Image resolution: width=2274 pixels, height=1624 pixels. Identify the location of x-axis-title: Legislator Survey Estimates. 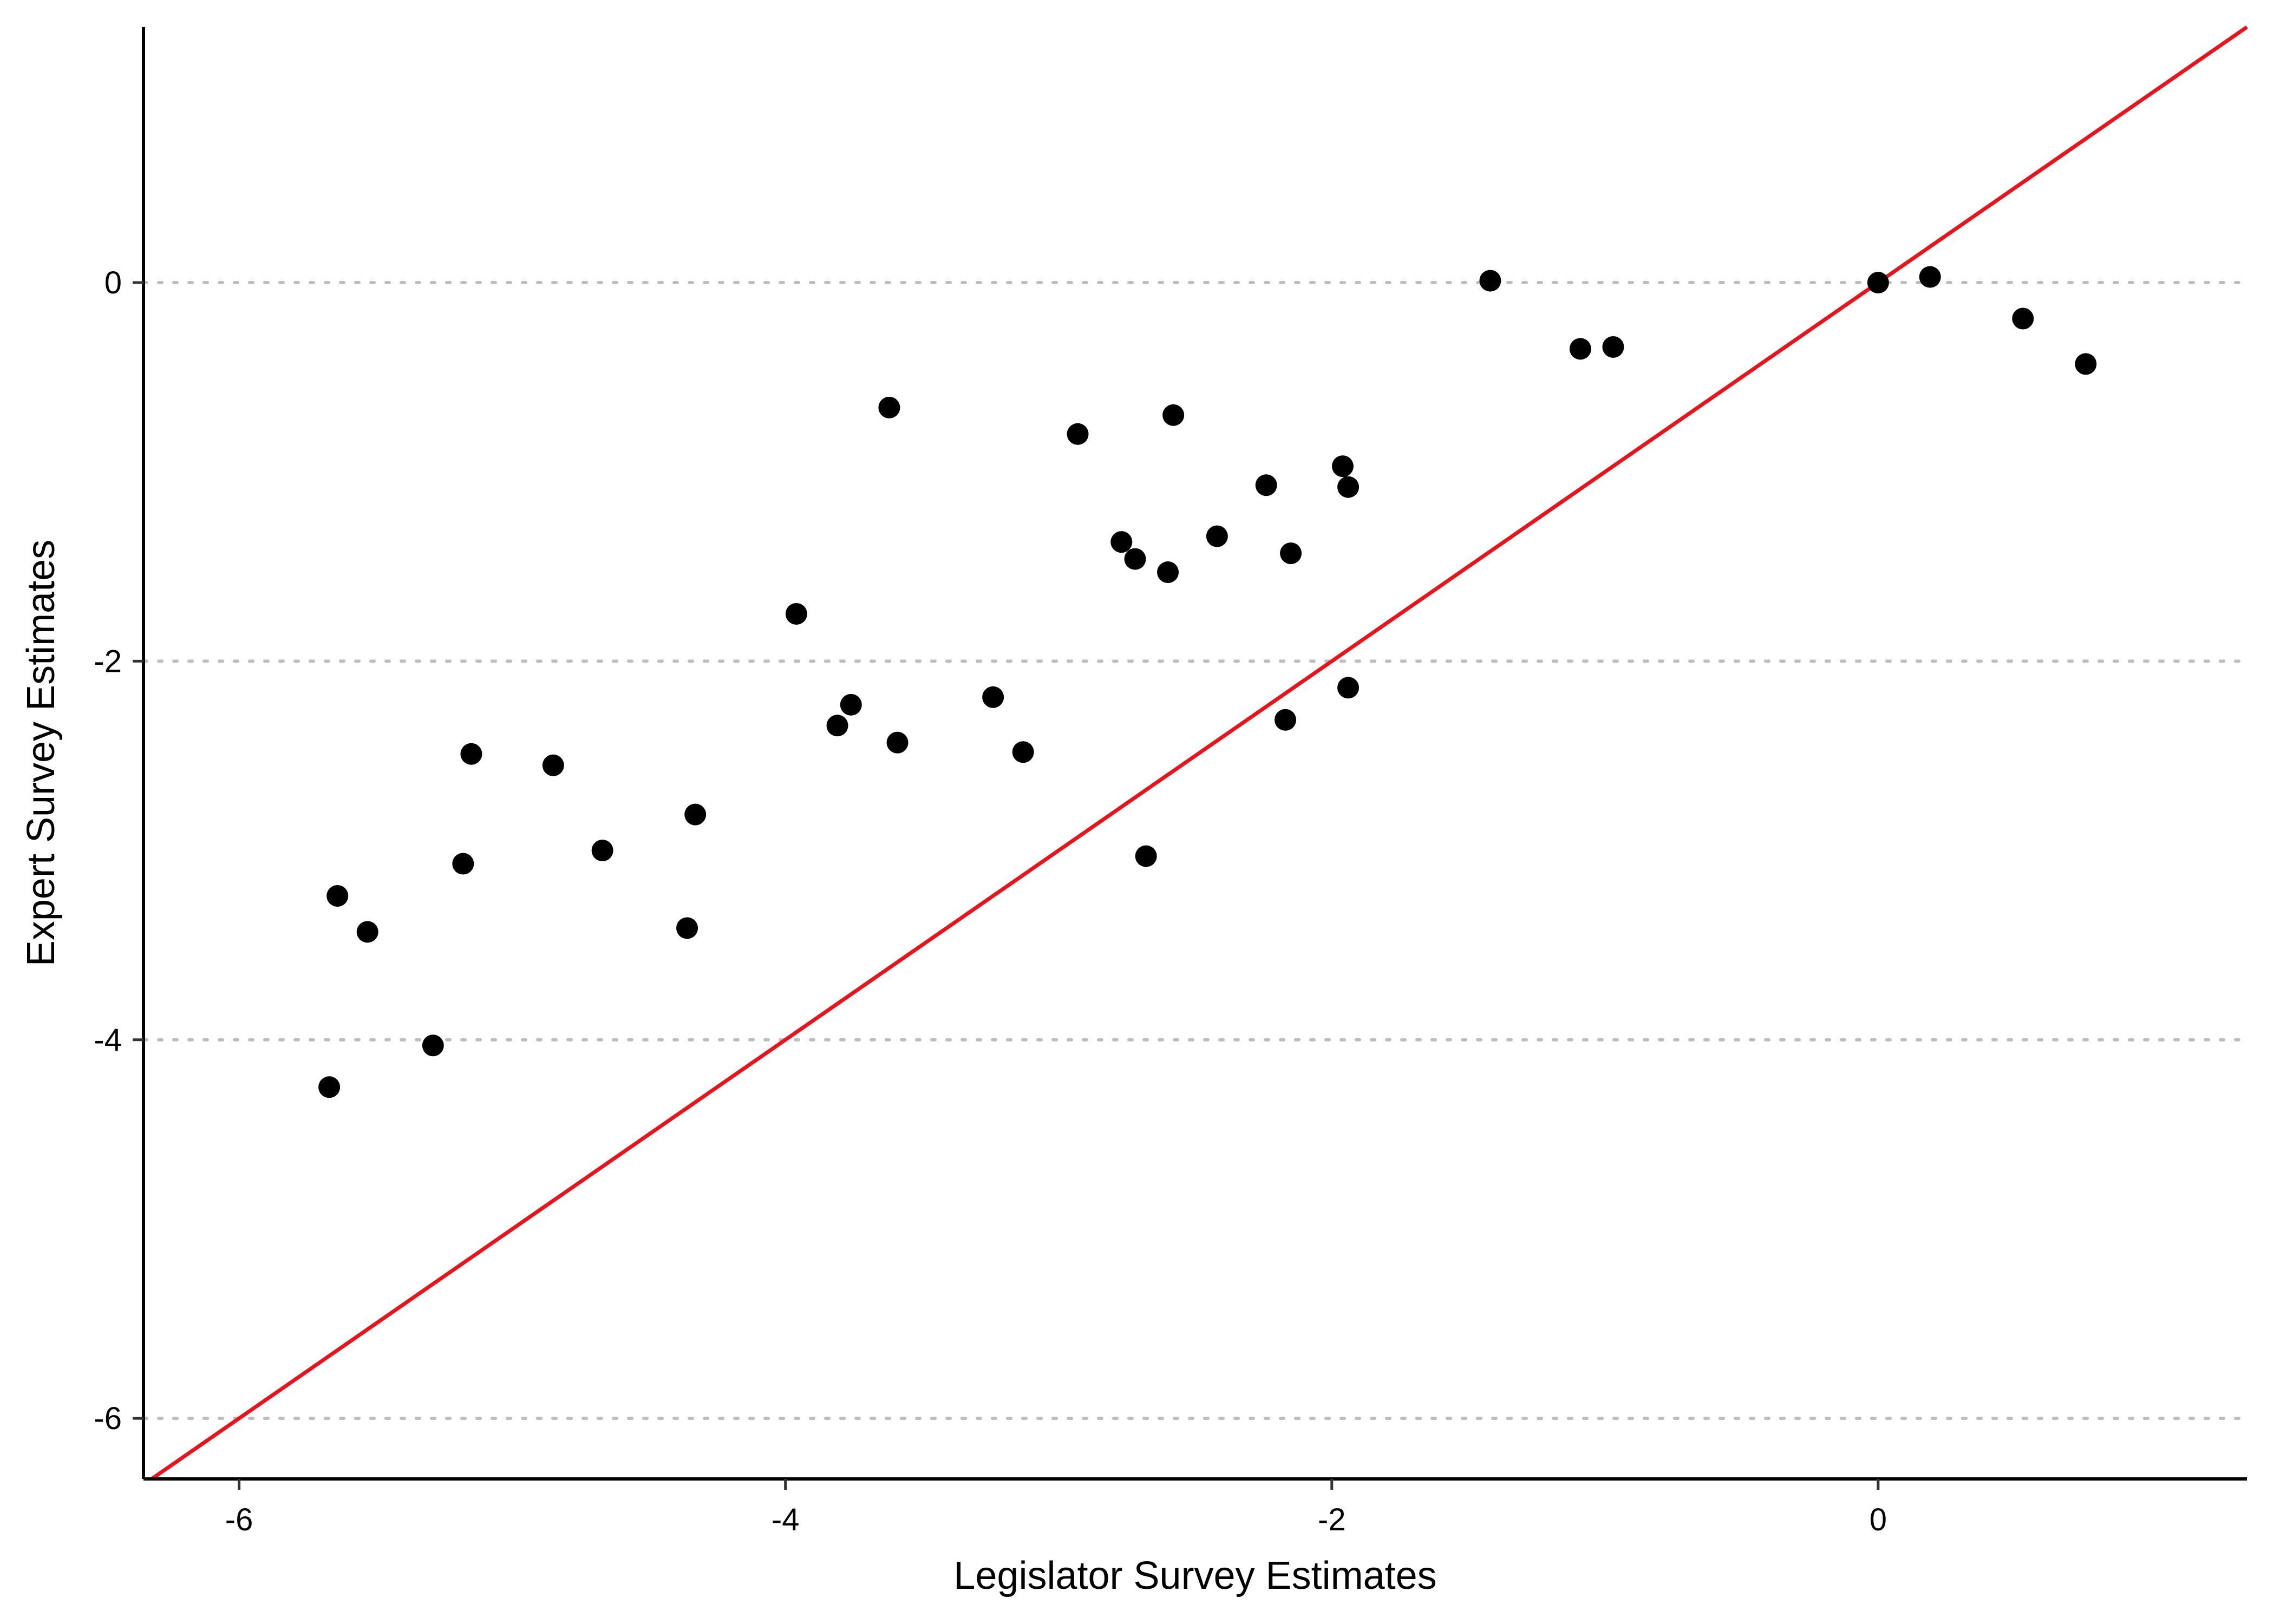
(1194, 1575).